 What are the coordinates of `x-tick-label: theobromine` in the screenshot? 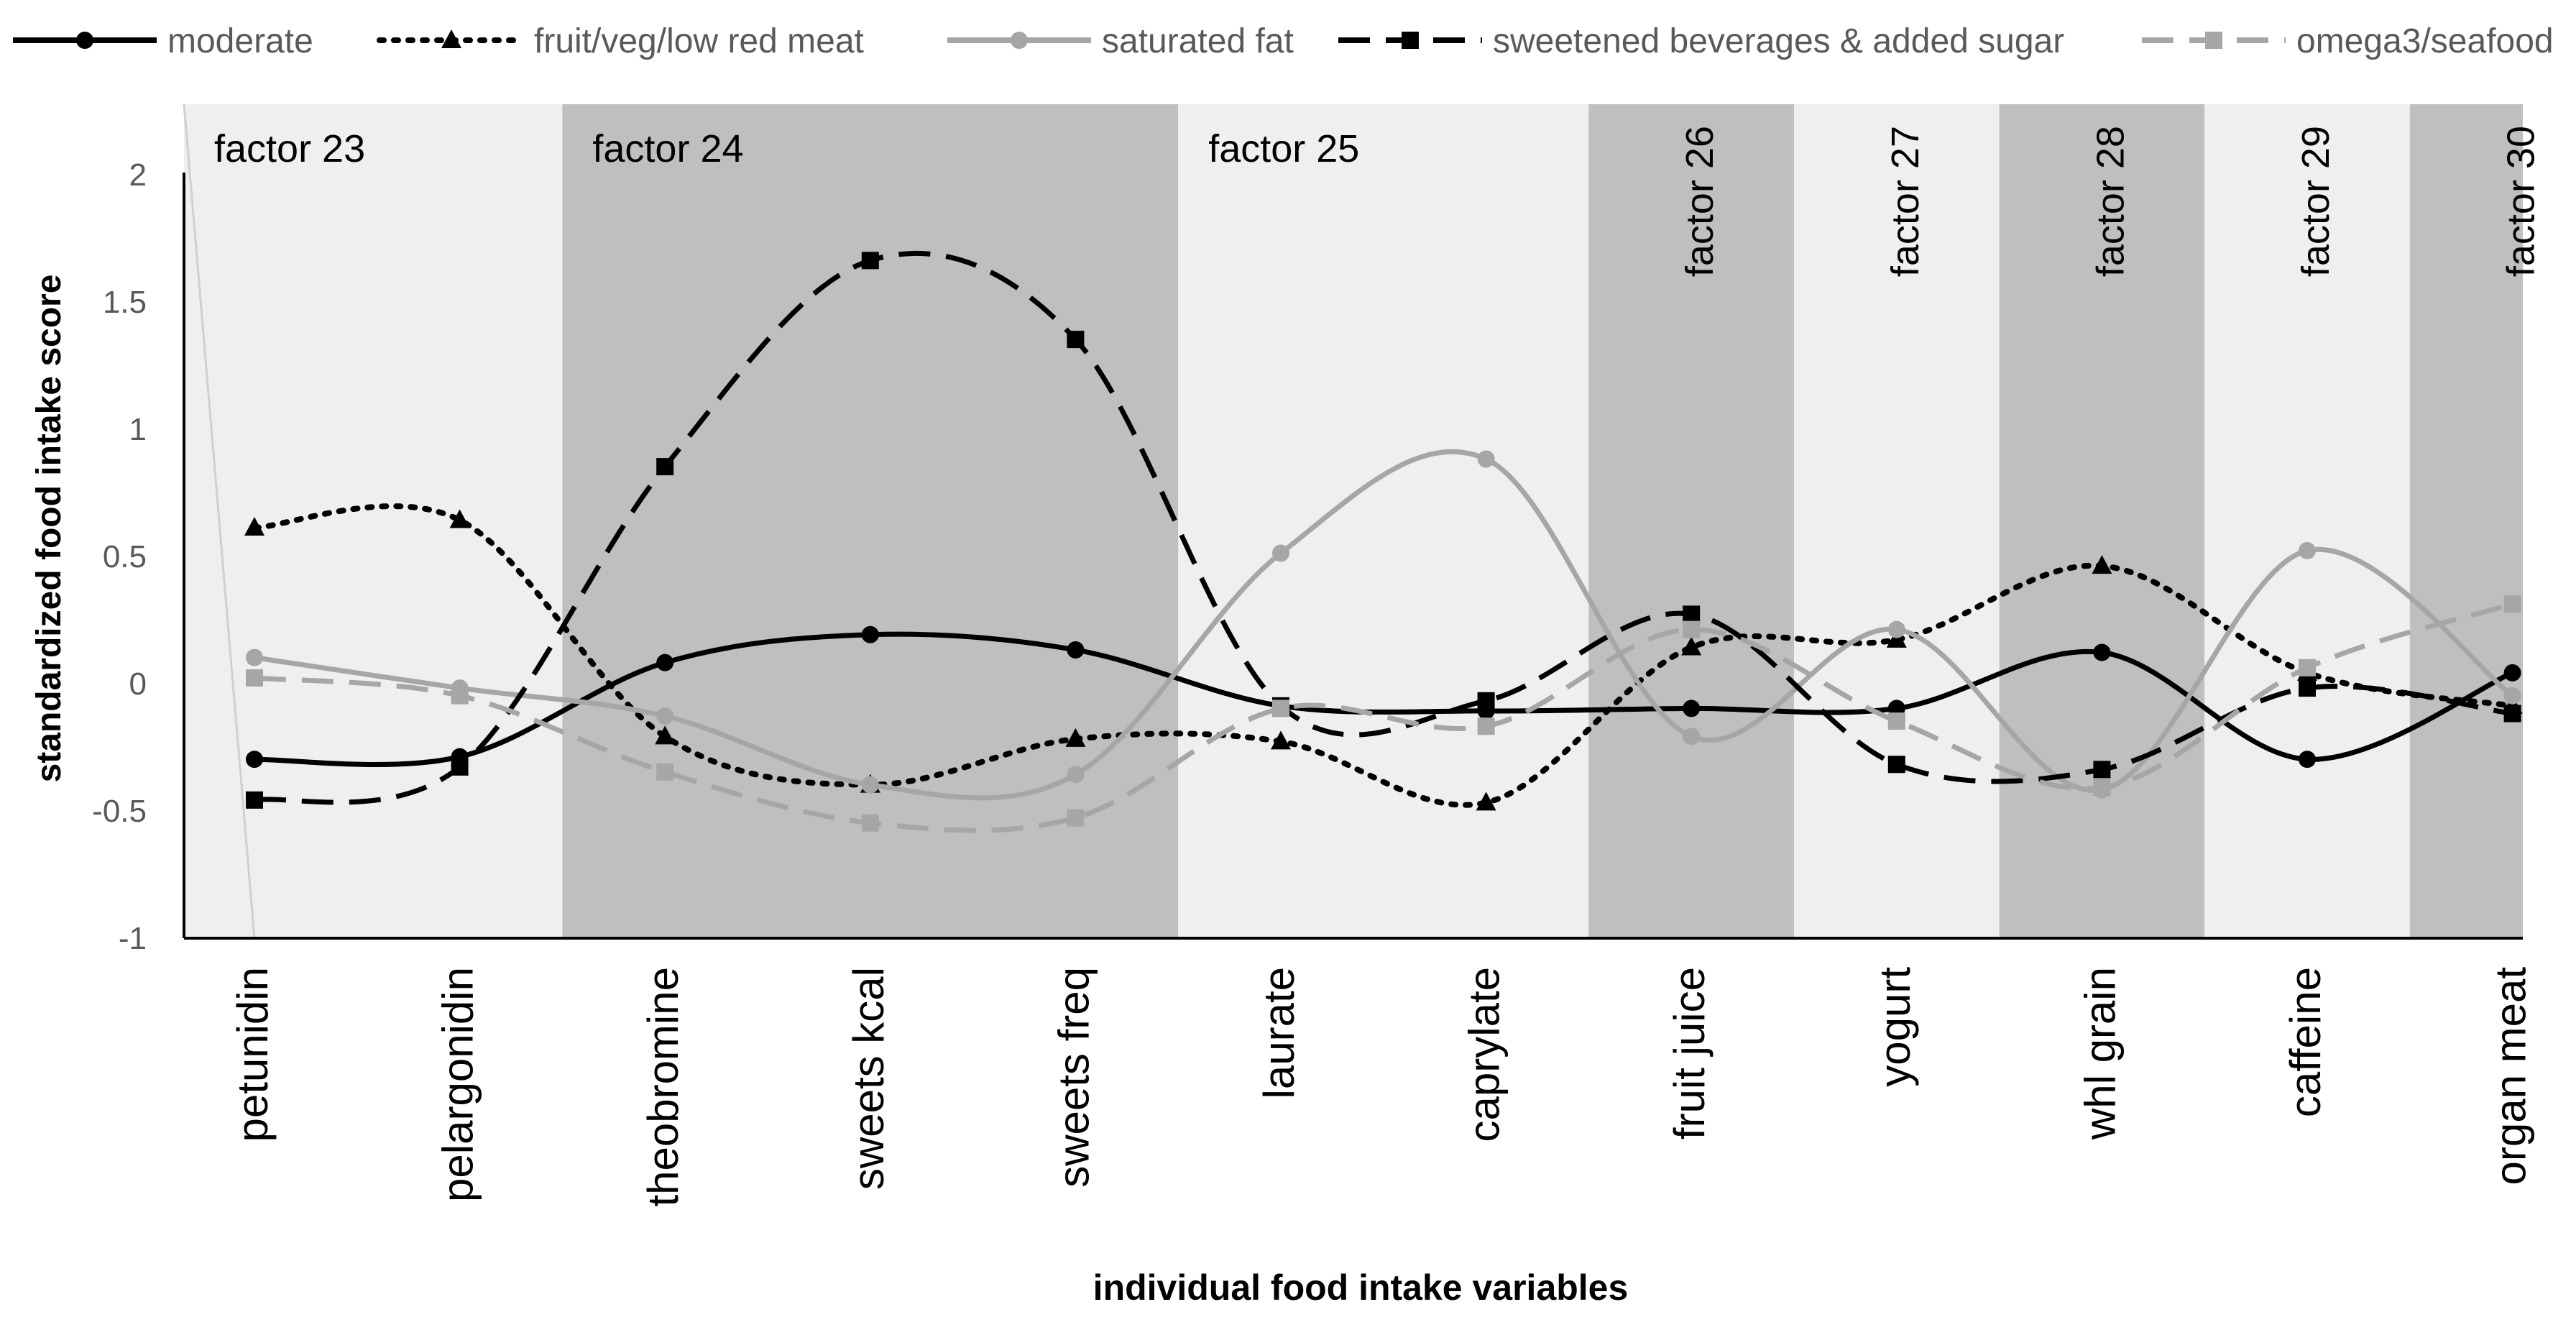 It's located at (663, 1087).